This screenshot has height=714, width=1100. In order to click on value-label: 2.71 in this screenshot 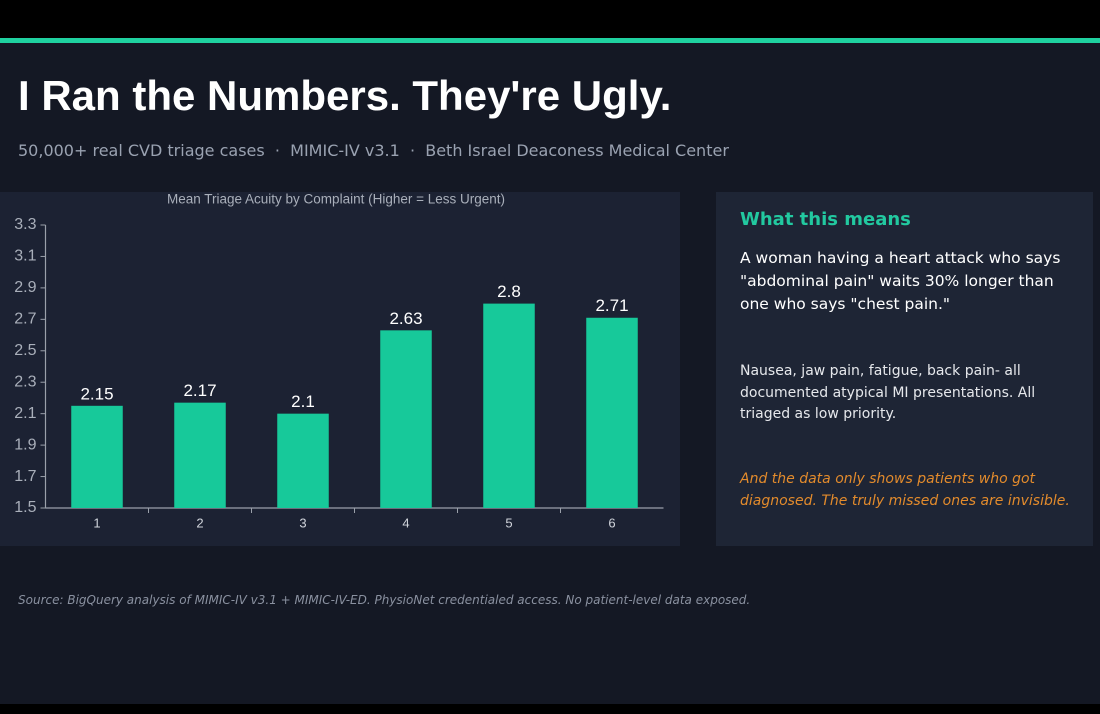, I will do `click(611, 305)`.